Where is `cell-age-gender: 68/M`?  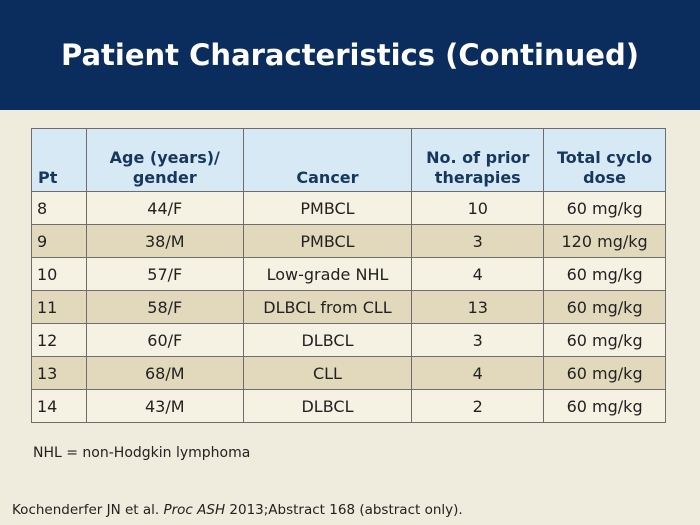
cell-age-gender: 68/M is located at coordinates (164, 373).